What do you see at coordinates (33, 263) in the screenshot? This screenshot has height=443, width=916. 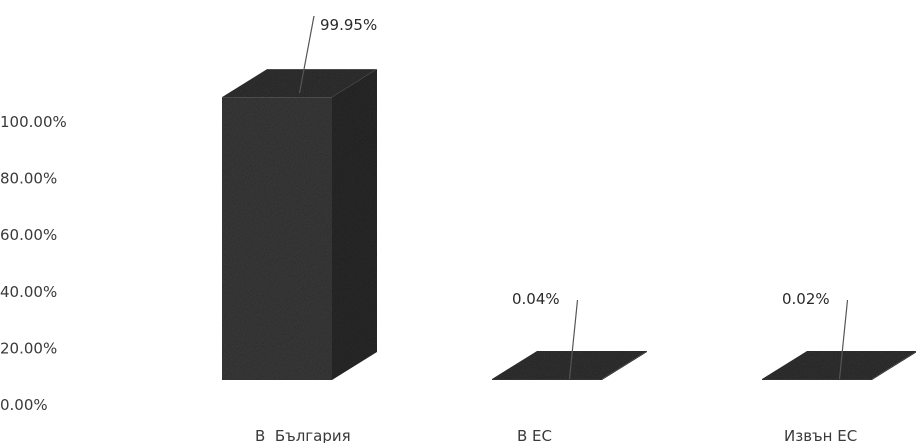 I see `y-axis: 0.00% 20.00% 40.00% 60.00% 80.00% 100.00%` at bounding box center [33, 263].